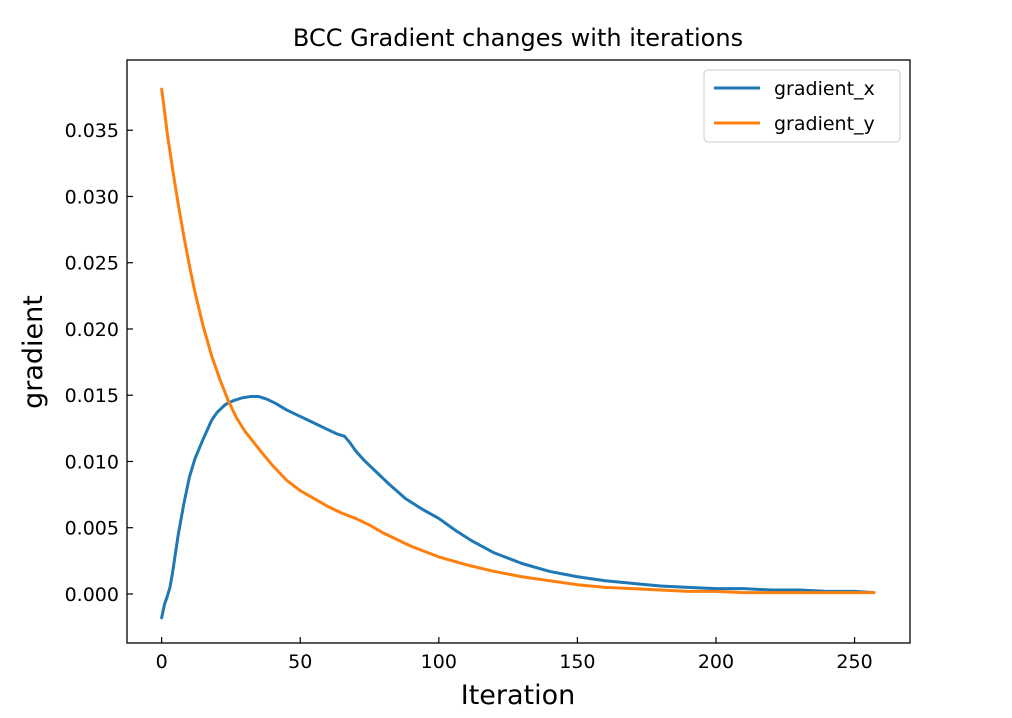 This screenshot has width=1012, height=718. Describe the element at coordinates (514, 655) in the screenshot. I see `x-axis: 0 50 100 150 200 250` at that location.